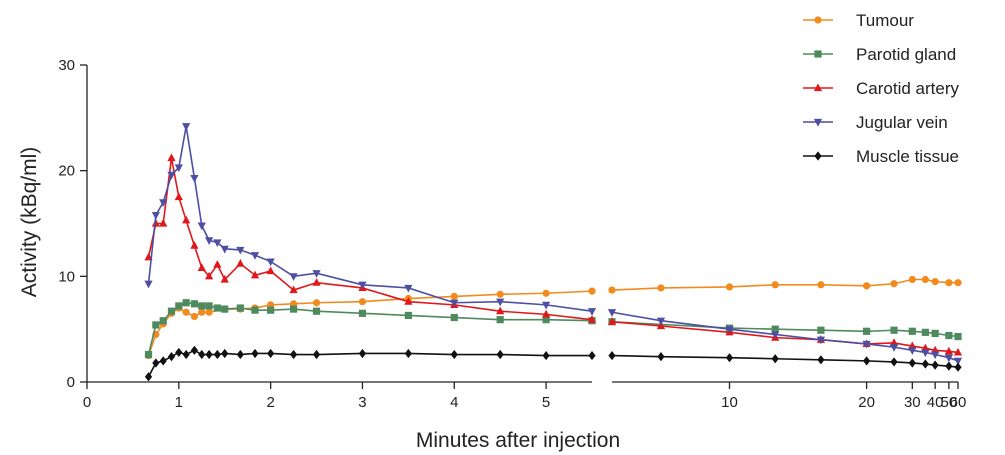 The image size is (1005, 455). Describe the element at coordinates (958, 402) in the screenshot. I see `x-tick-label: 60` at that location.